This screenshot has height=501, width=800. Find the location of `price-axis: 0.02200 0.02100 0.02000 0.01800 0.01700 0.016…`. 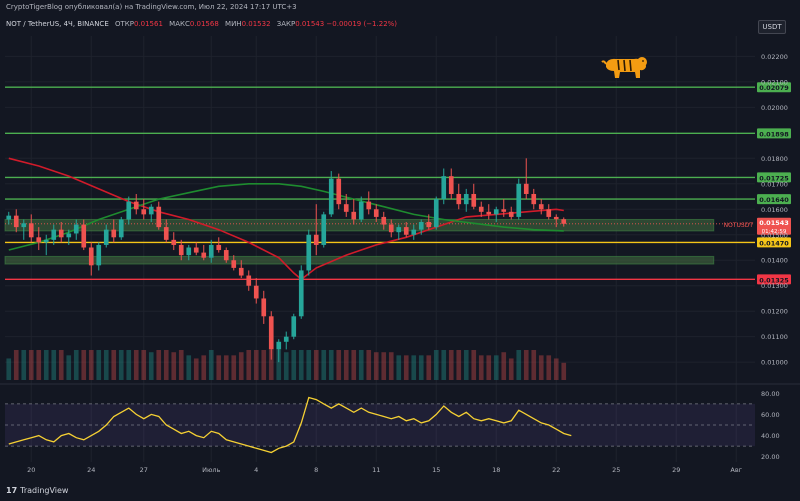

price-axis: 0.02200 0.02100 0.02000 0.01800 0.01700 0.016… is located at coordinates (774, 257).